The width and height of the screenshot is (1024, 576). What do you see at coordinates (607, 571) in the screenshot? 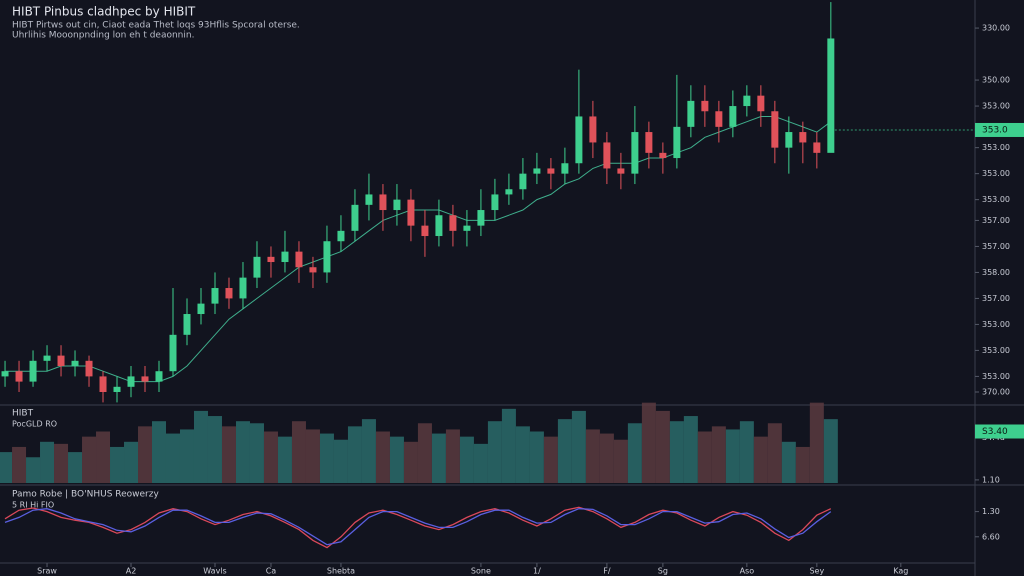
I see `x-tick-label: F/` at bounding box center [607, 571].